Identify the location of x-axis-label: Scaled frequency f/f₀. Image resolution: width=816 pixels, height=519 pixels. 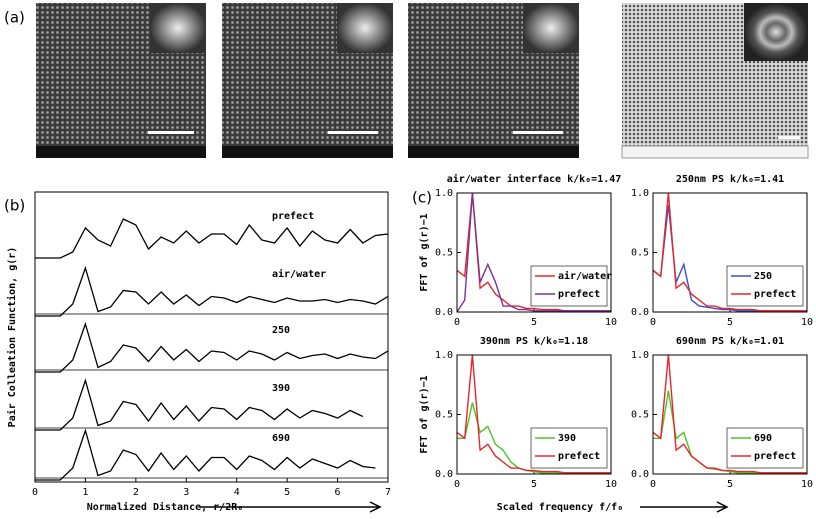
(560, 507).